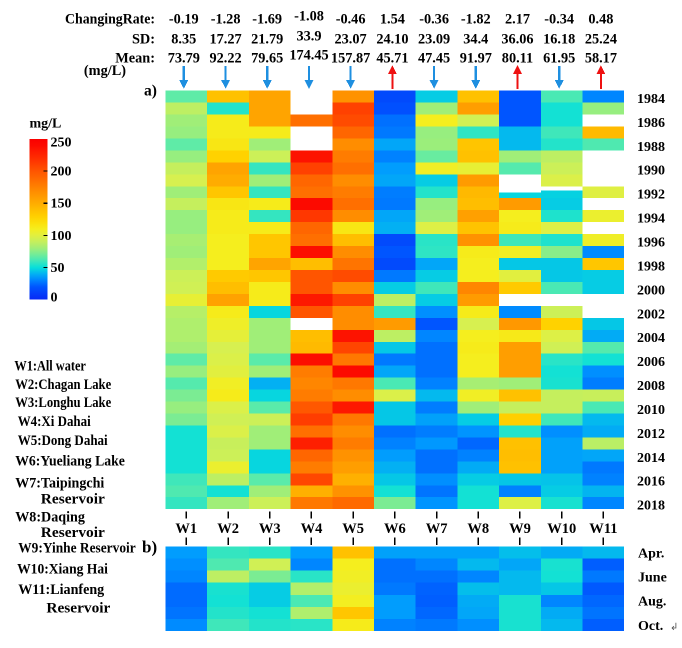 Image resolution: width=682 pixels, height=648 pixels. Describe the element at coordinates (651, 123) in the screenshot. I see `svg-text: 1986` at that location.